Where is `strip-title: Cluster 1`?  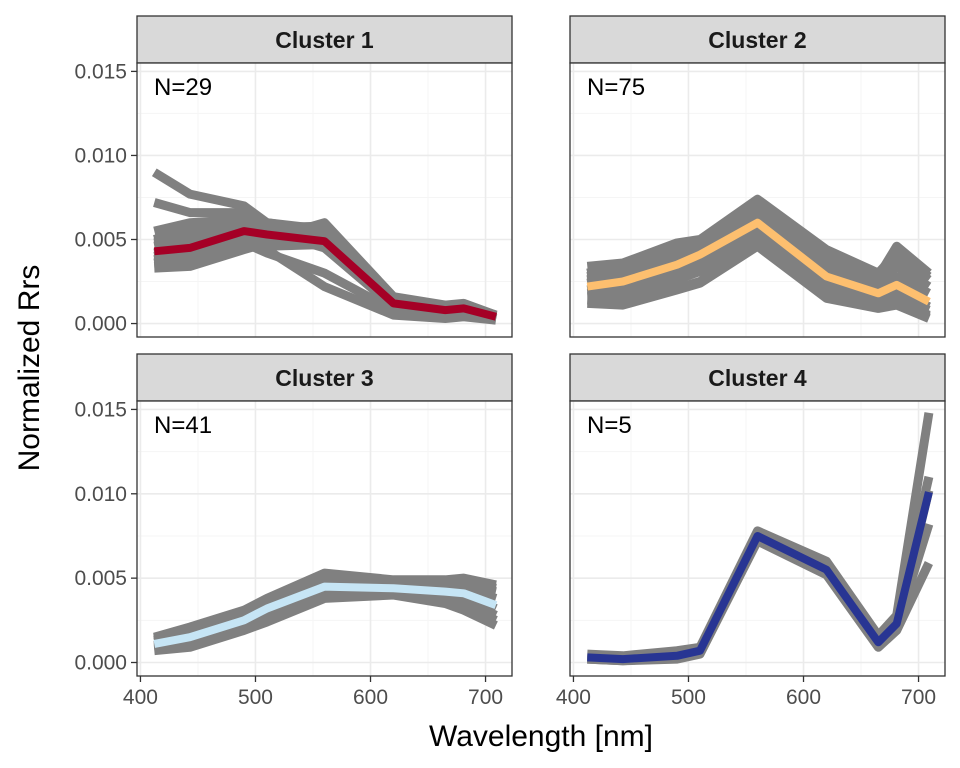 strip-title: Cluster 1 is located at coordinates (324, 40).